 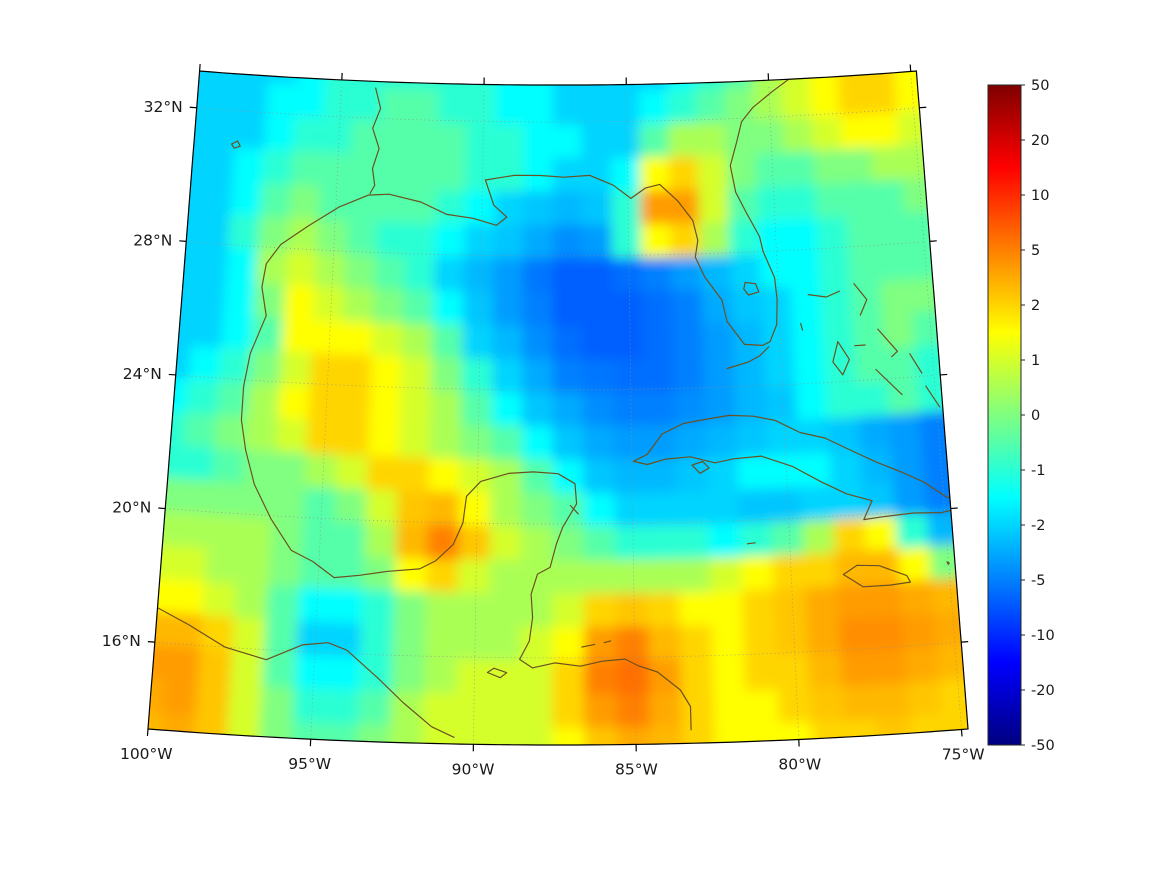 I want to click on y-tick-label: 16°N, so click(x=121, y=641).